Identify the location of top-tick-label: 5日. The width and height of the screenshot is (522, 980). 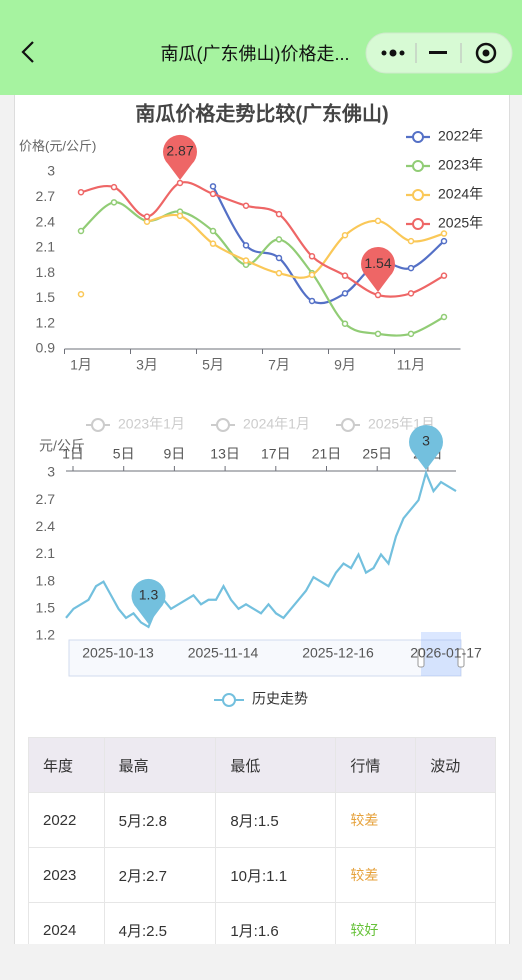
(124, 454).